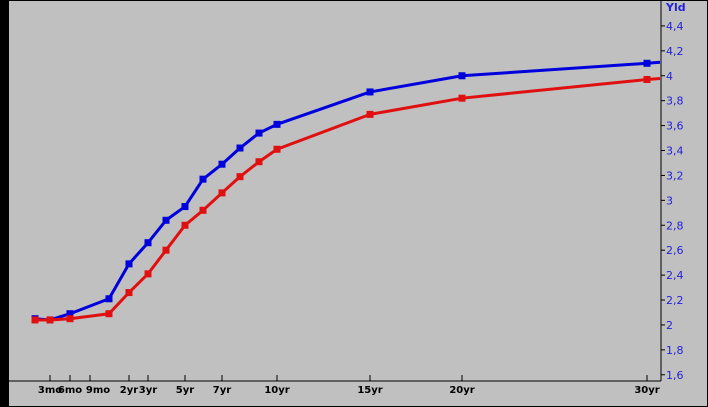 The width and height of the screenshot is (708, 407). Describe the element at coordinates (276, 390) in the screenshot. I see `x-tick-label: 10yr` at that location.